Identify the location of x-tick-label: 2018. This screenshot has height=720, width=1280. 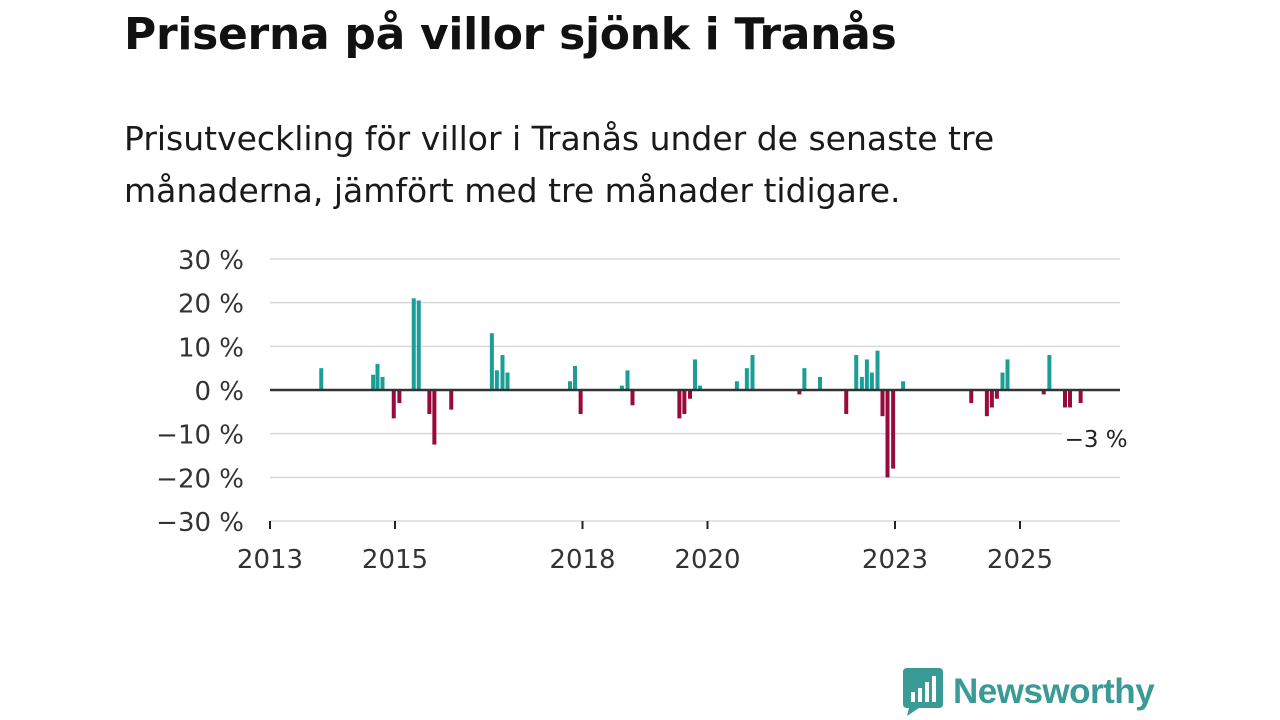
(582, 560).